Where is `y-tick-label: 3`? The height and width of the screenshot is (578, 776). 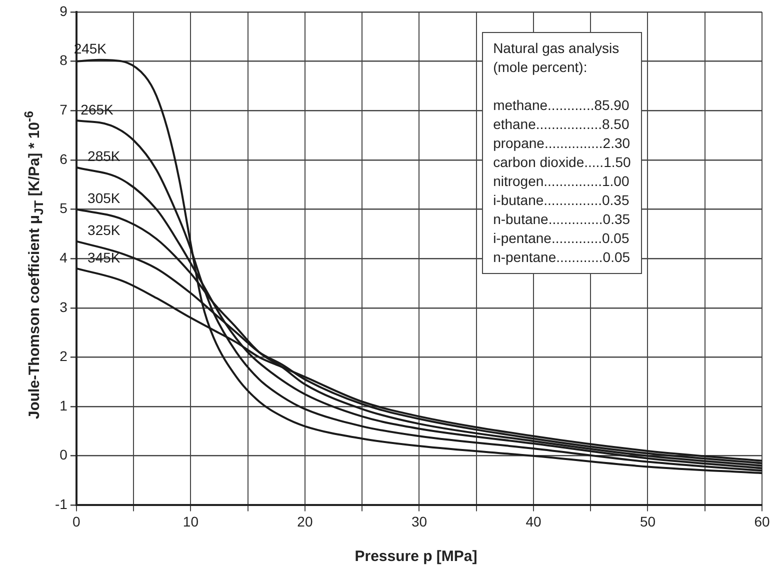 y-tick-label: 3 is located at coordinates (64, 306).